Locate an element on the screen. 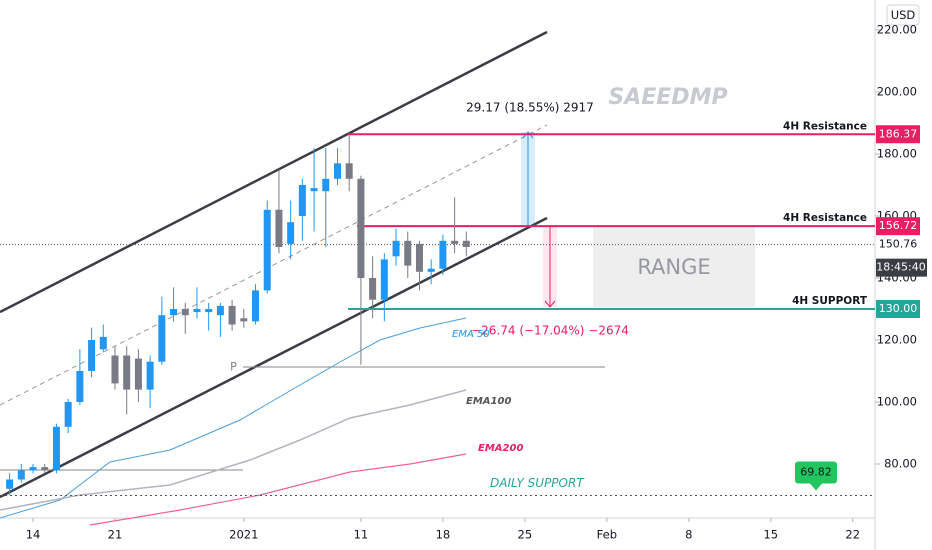 The height and width of the screenshot is (550, 932). countdown-tag is located at coordinates (901, 267).